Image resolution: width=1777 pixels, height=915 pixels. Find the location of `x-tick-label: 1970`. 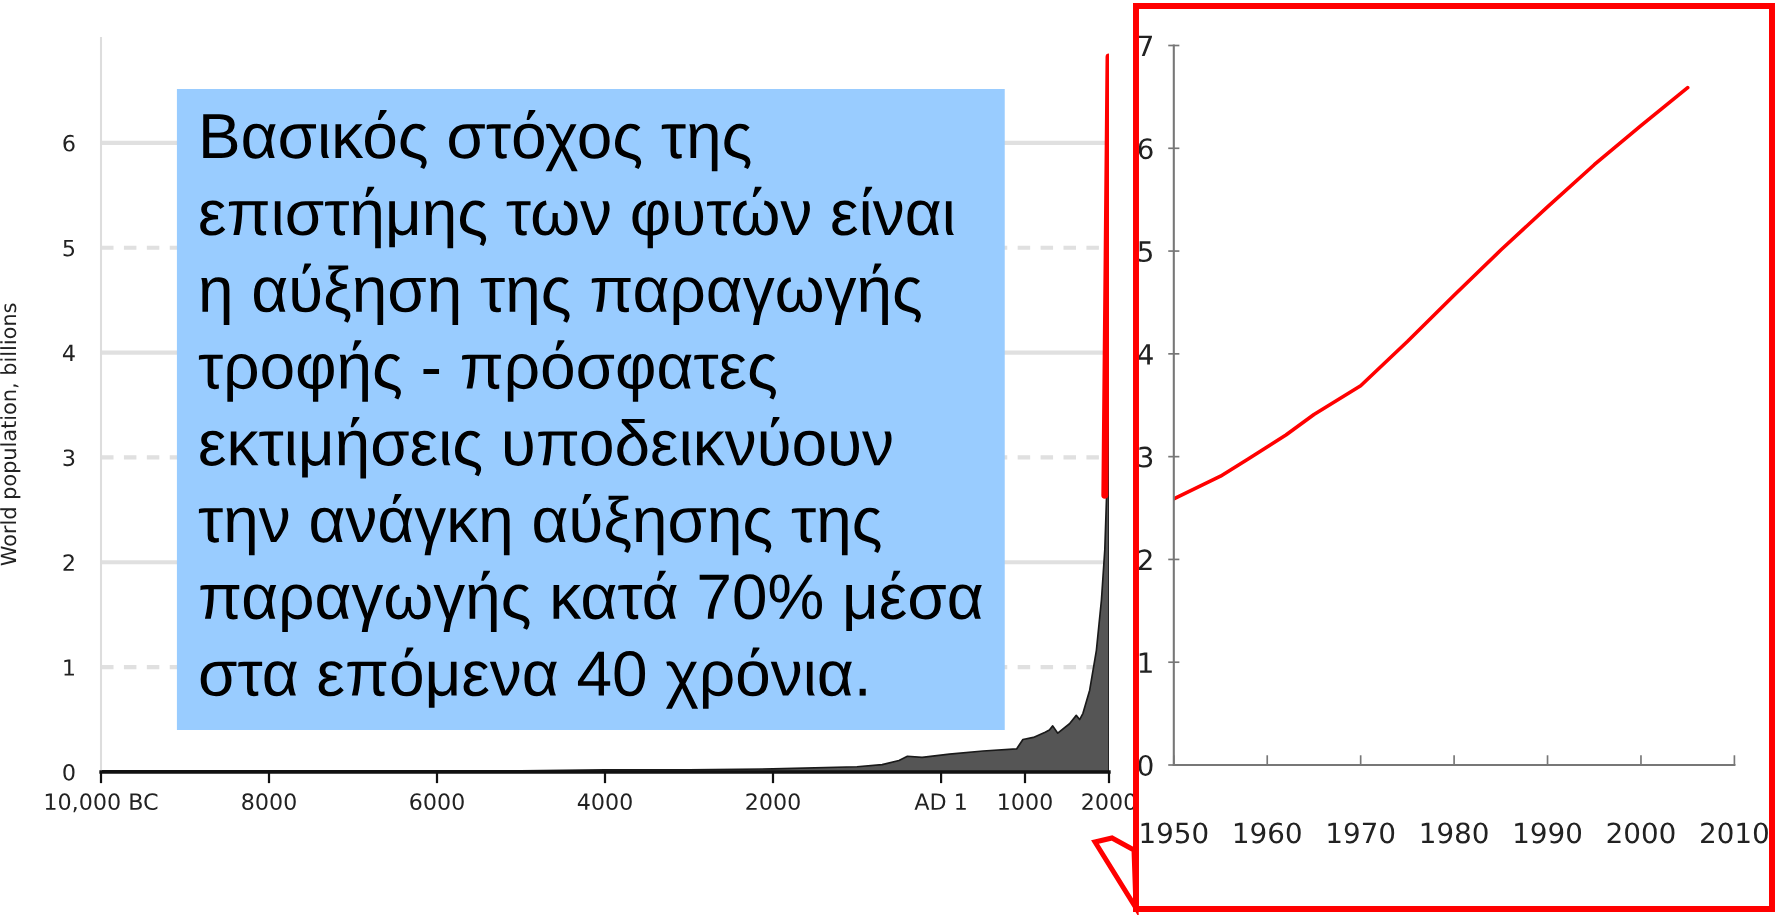

x-tick-label: 1970 is located at coordinates (1361, 833).